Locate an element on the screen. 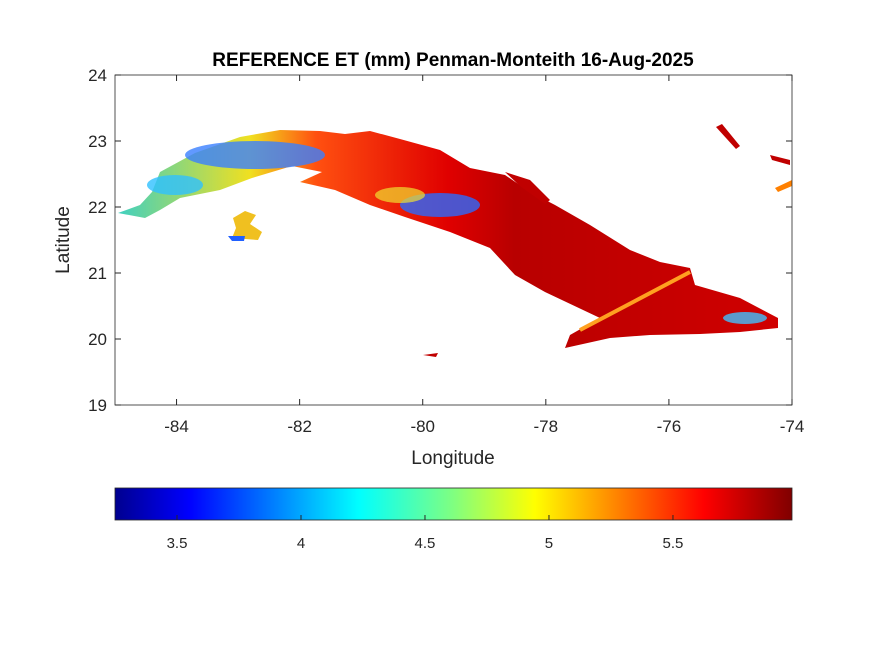 This screenshot has width=875, height=656. mid-et-region-central is located at coordinates (400, 195).